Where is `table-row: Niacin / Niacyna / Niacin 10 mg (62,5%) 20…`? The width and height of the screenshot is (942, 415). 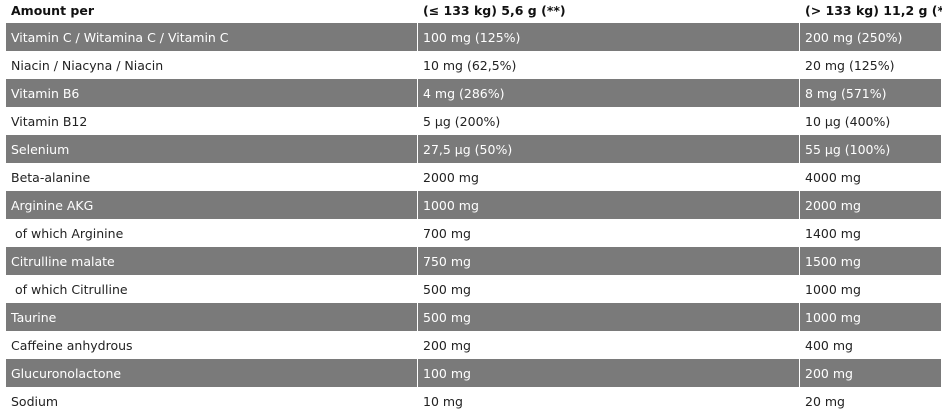 table-row: Niacin / Niacyna / Niacin 10 mg (62,5%) 20… is located at coordinates (474, 65).